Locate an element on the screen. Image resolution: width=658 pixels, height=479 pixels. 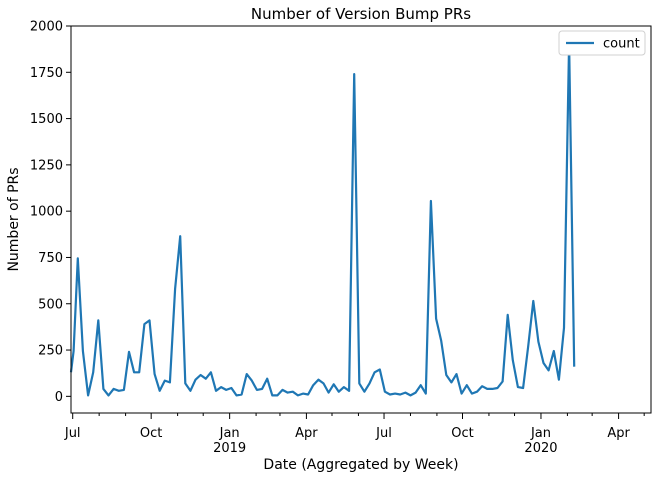
y-tick-label: 1750 is located at coordinates (46, 73).